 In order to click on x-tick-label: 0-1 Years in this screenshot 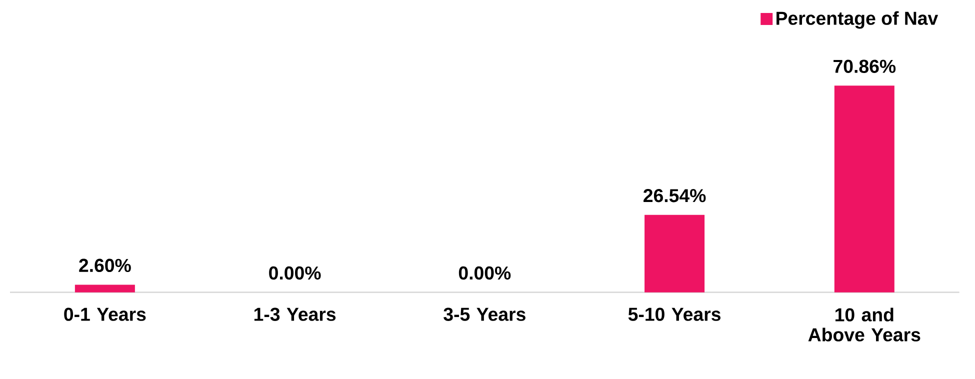, I will do `click(105, 314)`.